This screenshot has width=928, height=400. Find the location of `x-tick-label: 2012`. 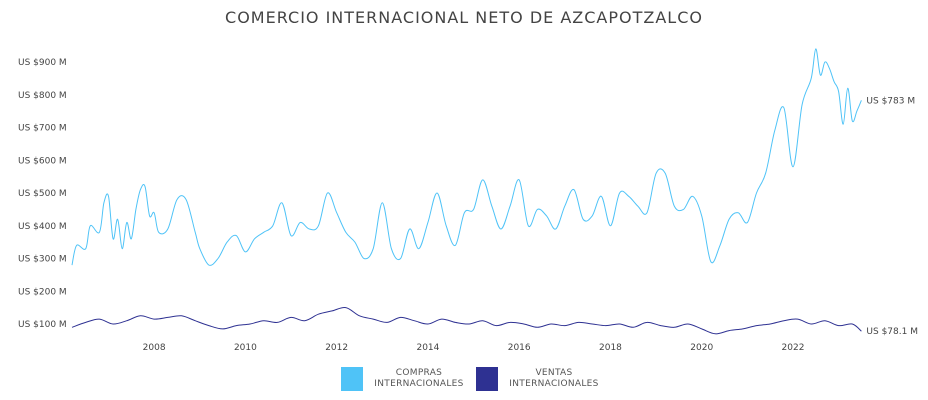

x-tick-label: 2012 is located at coordinates (336, 348).